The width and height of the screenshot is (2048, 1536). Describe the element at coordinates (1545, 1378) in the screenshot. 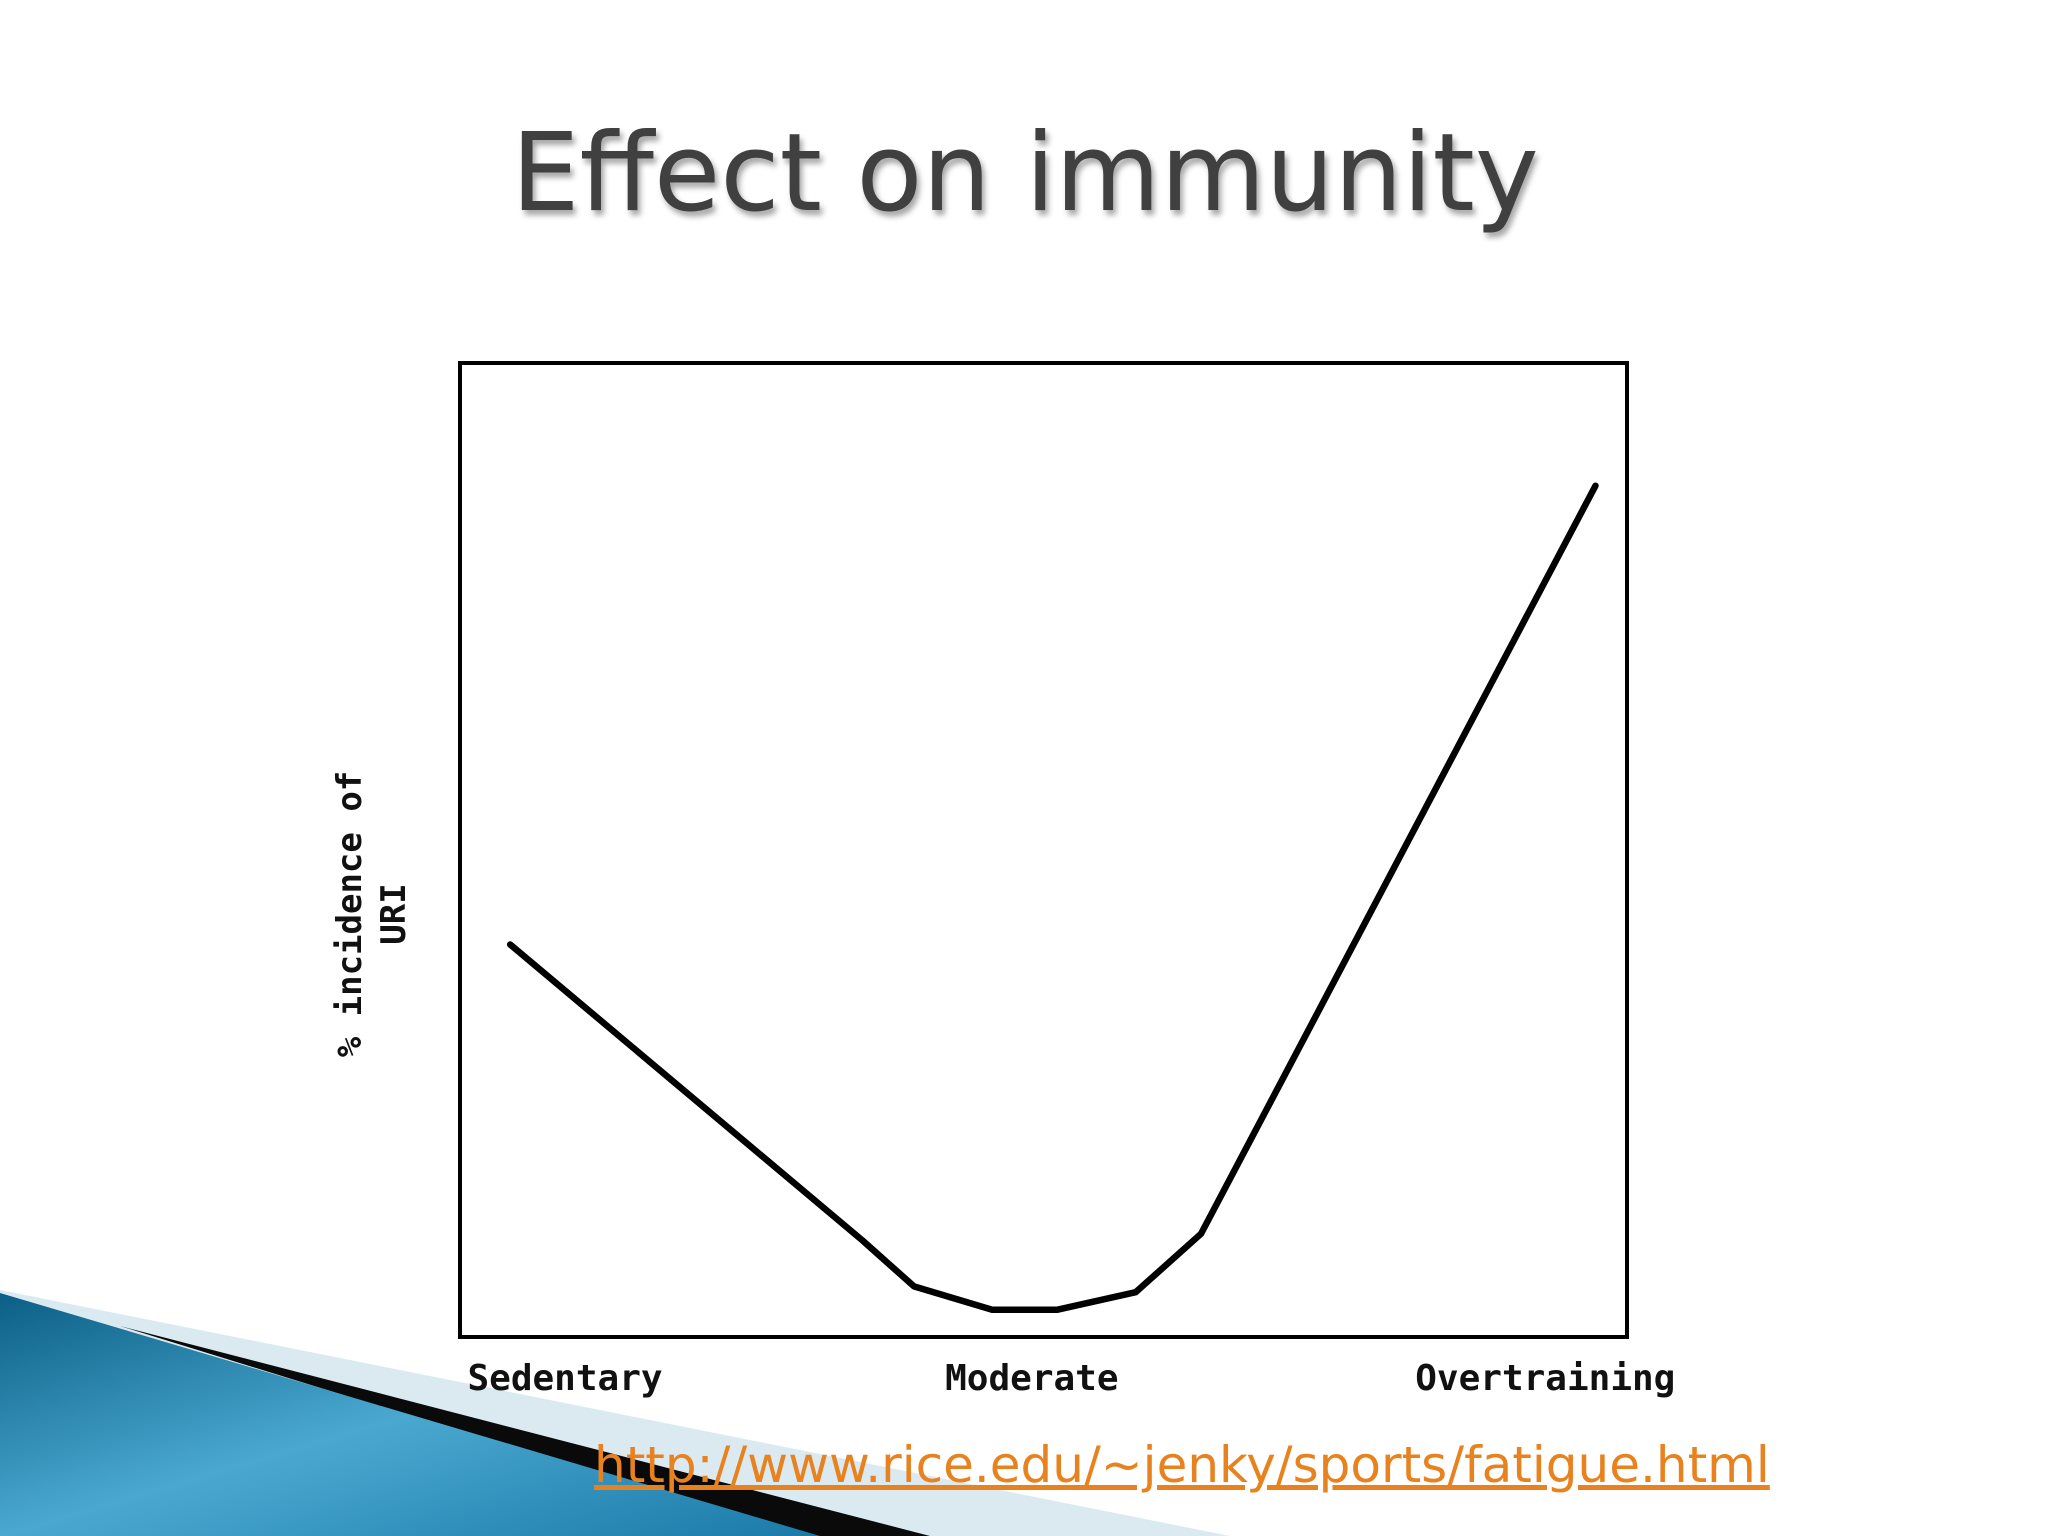

I see `x-tick-label: Overtraining` at that location.